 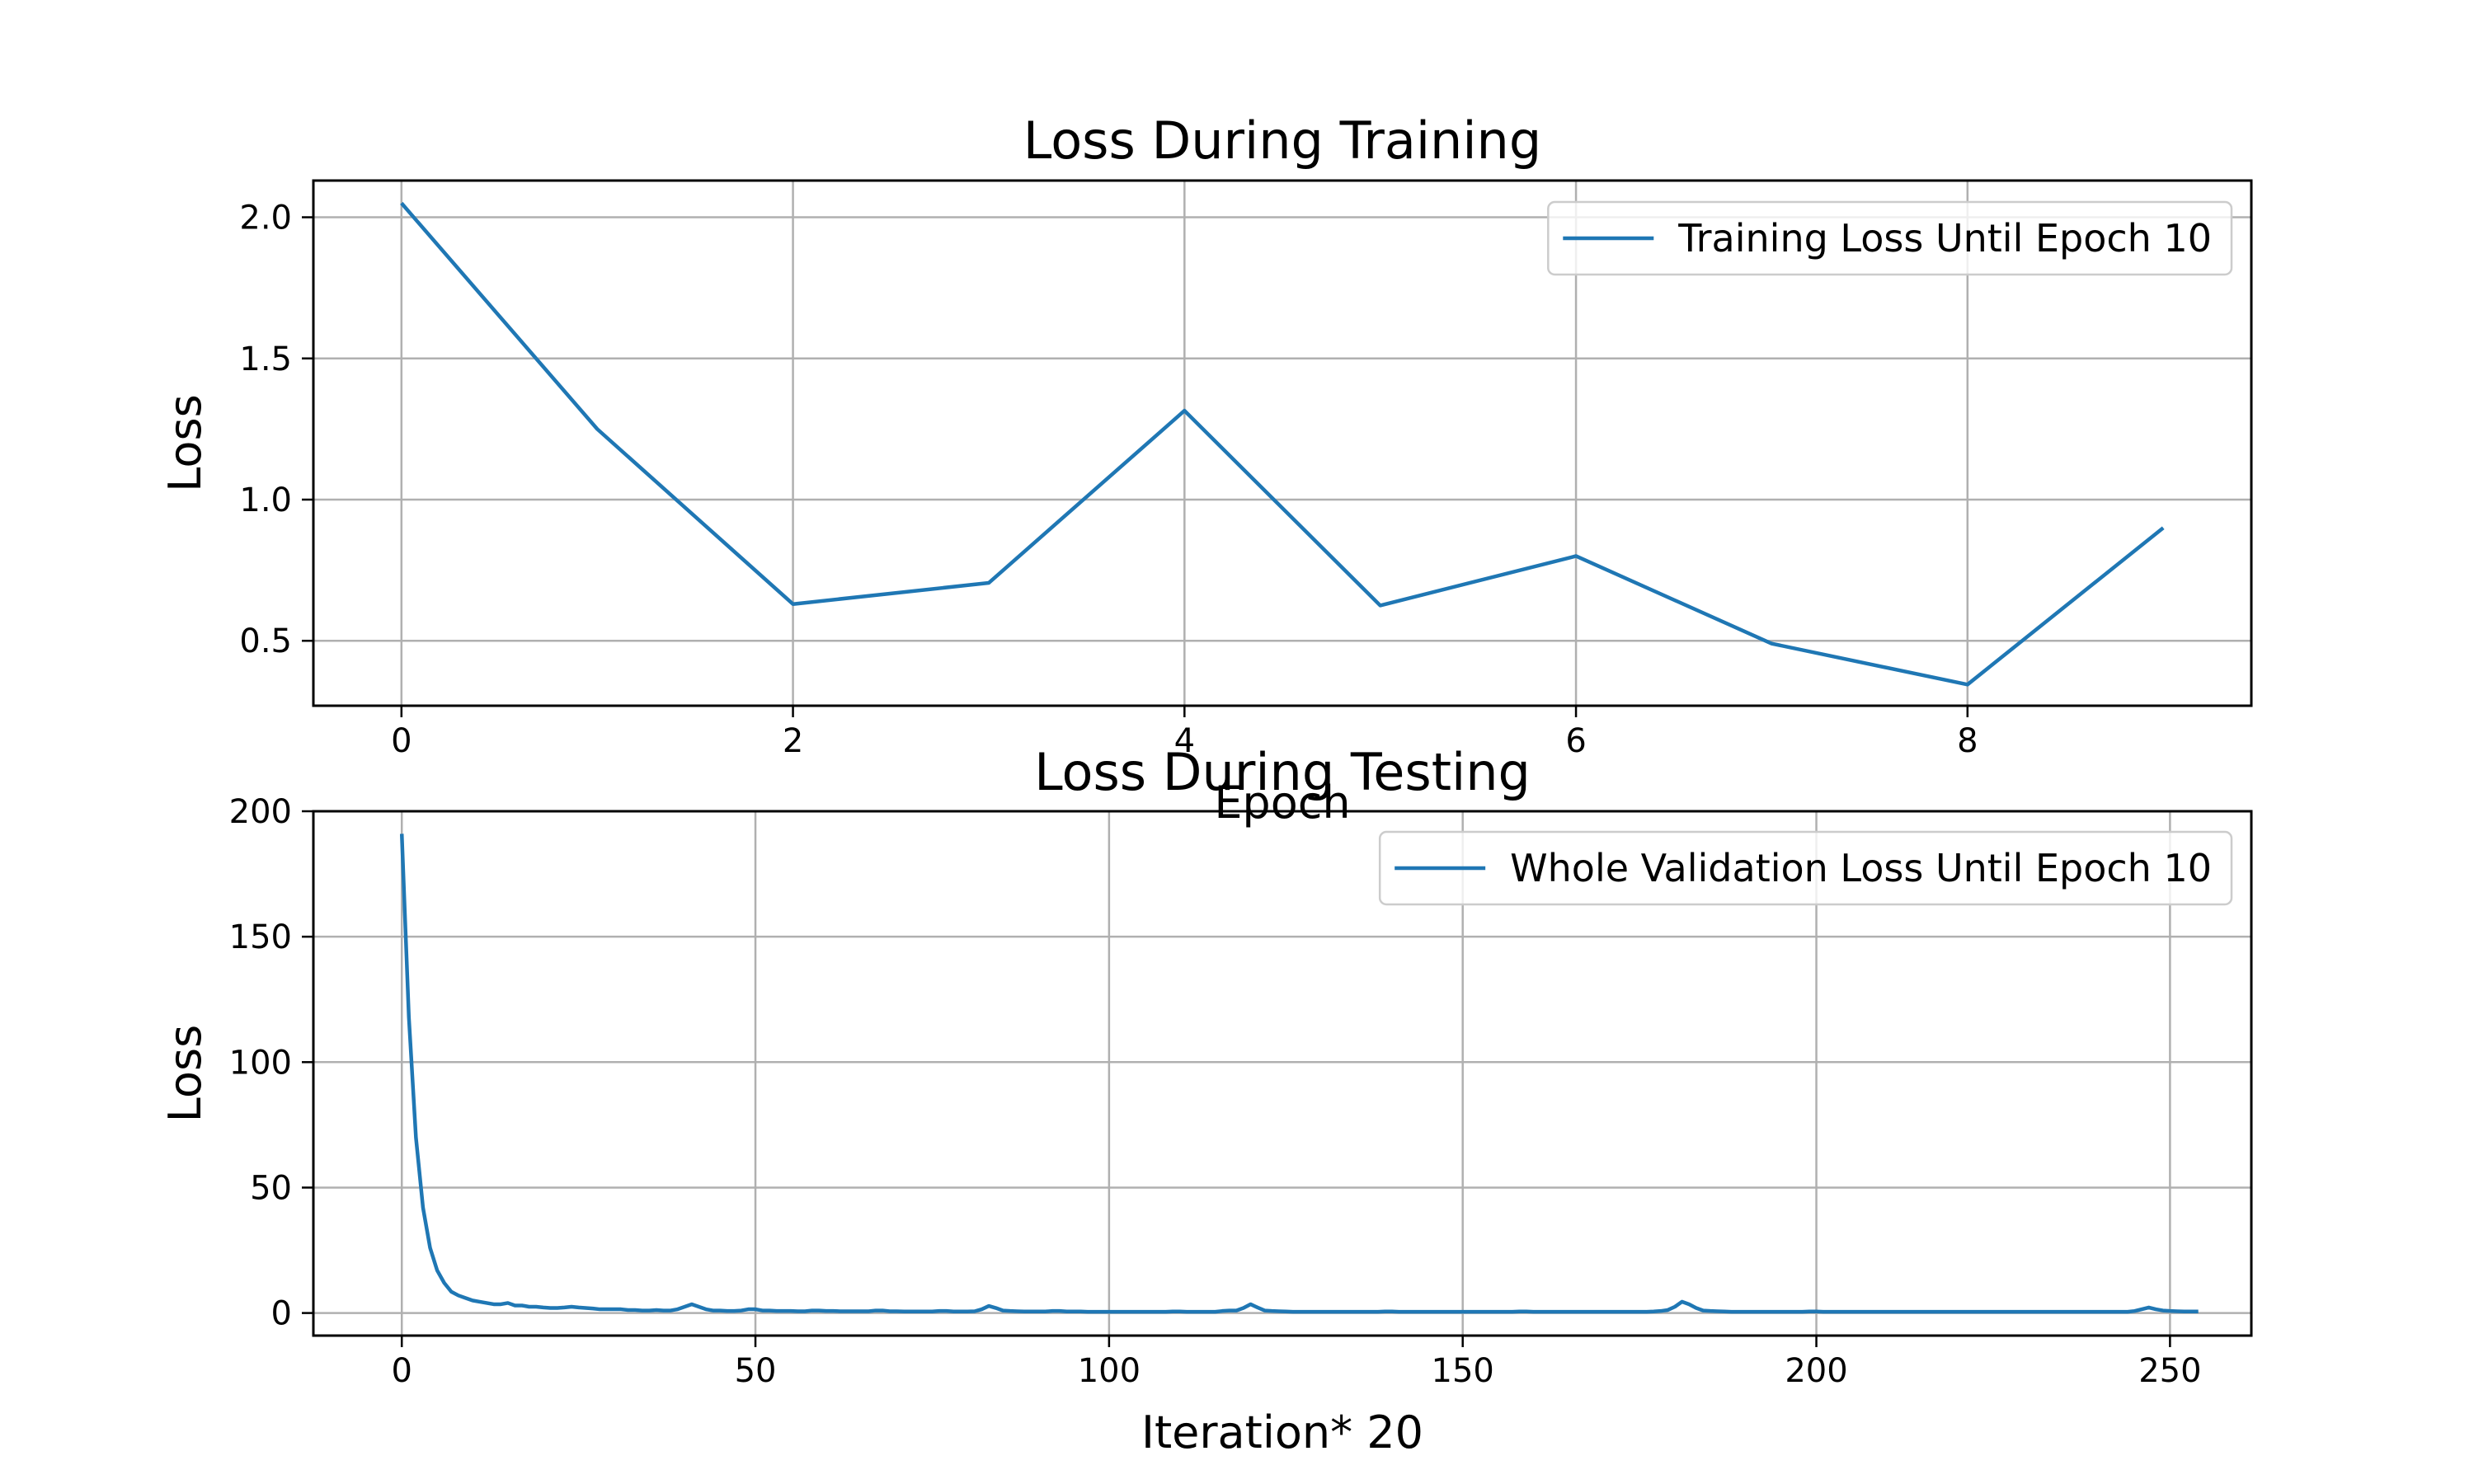 I want to click on validation-y-tick-label: 100, so click(x=260, y=1063).